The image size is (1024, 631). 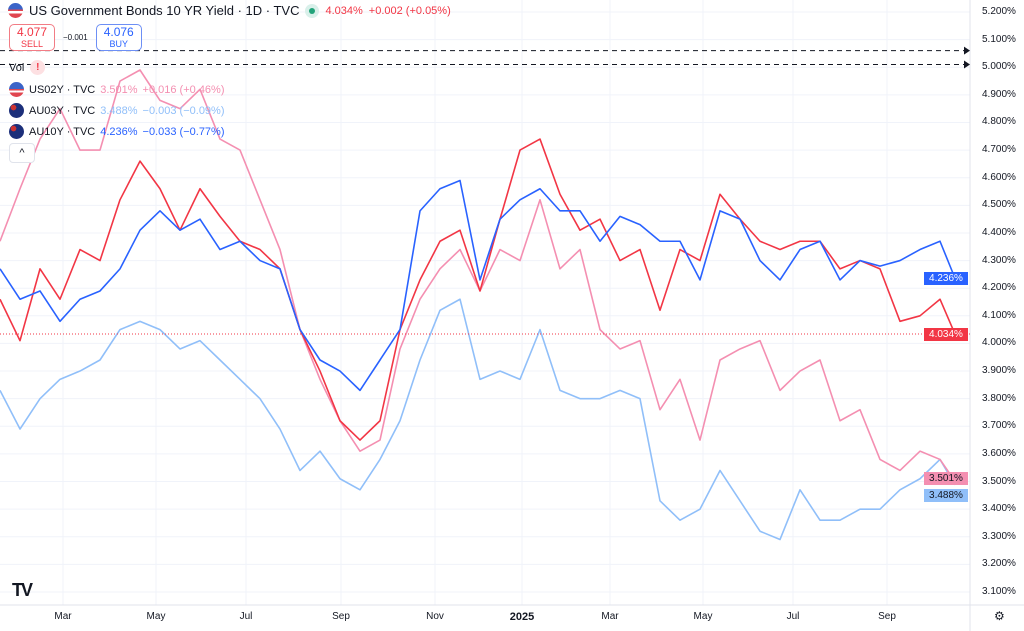 I want to click on legend-change: +0.016 (+0.46%), so click(x=183, y=89).